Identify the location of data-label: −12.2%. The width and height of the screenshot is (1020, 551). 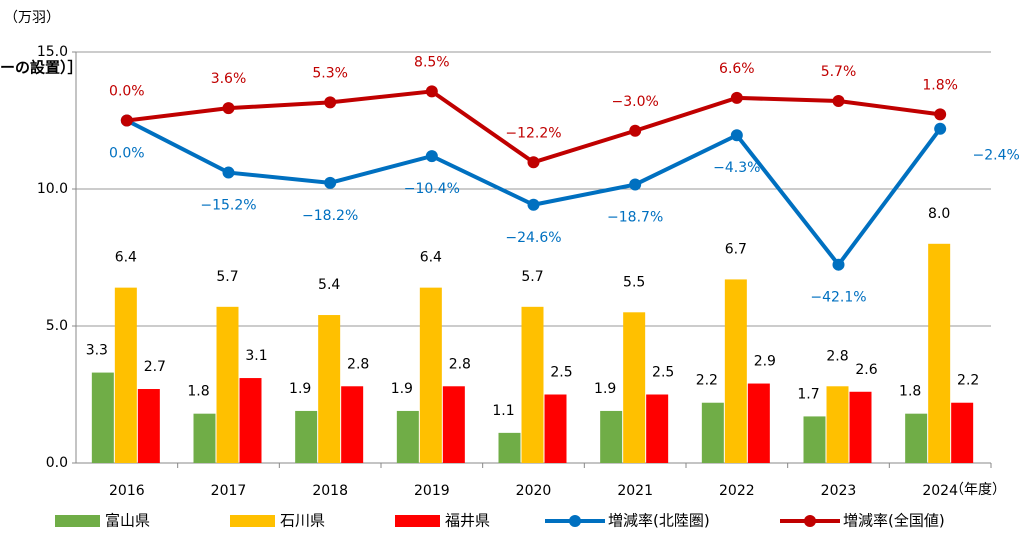
(533, 133).